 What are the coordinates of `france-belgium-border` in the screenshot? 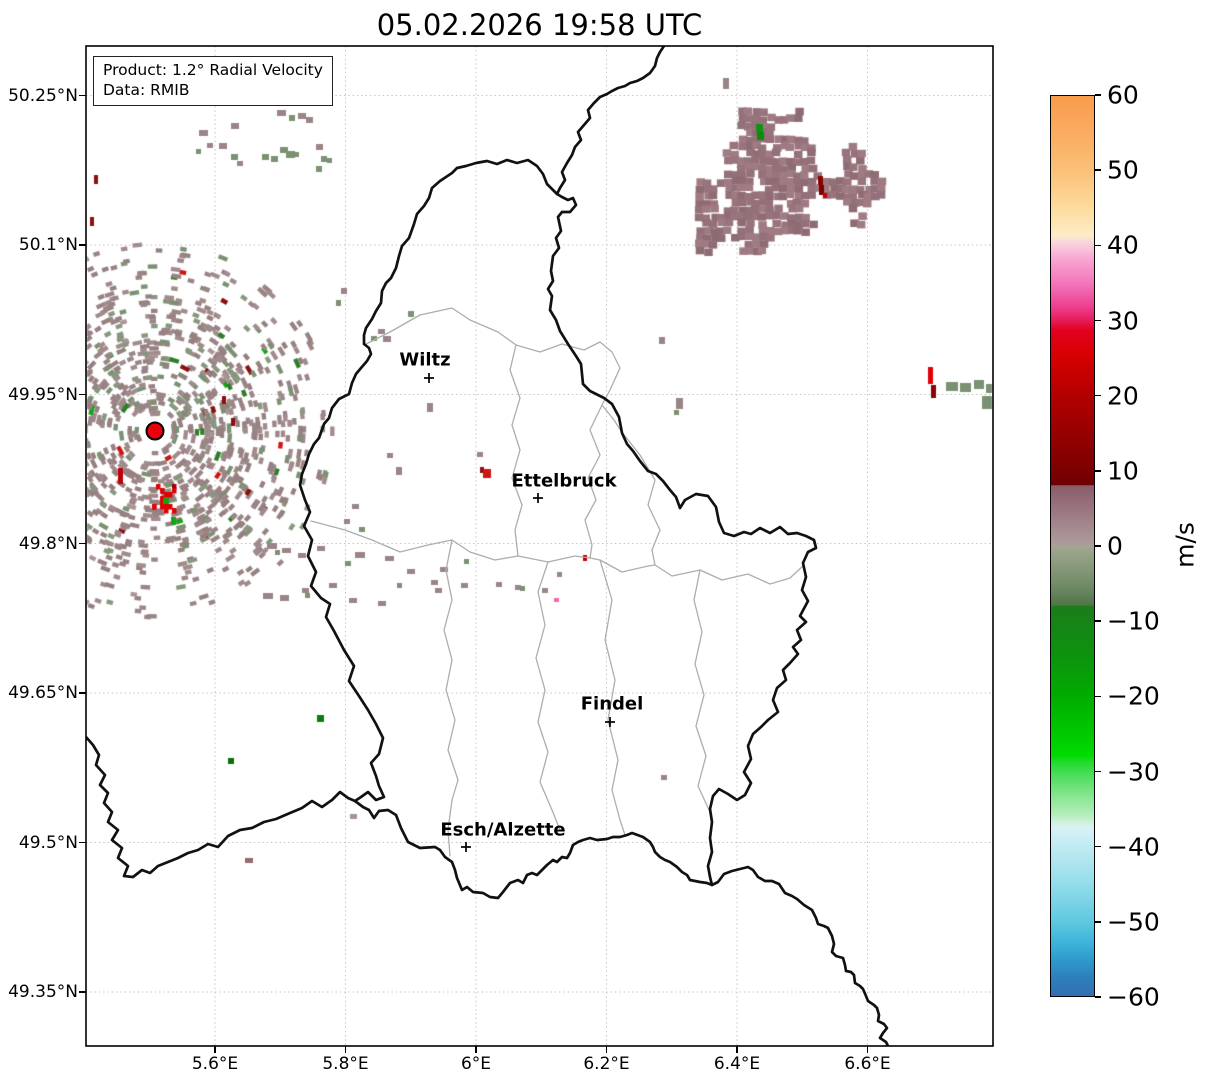 It's located at (221, 807).